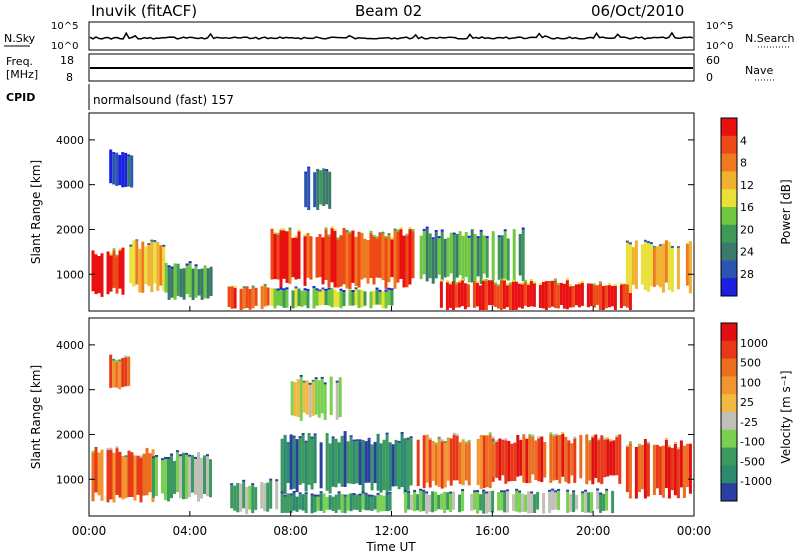  What do you see at coordinates (390, 547) in the screenshot?
I see `time-axis-label: Time UT` at bounding box center [390, 547].